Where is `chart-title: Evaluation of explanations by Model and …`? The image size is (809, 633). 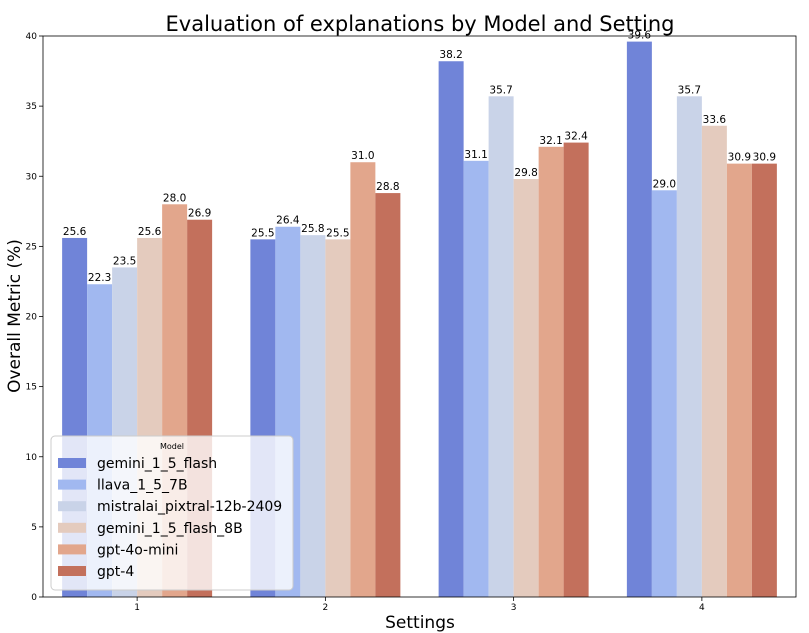 chart-title: Evaluation of explanations by Model and … is located at coordinates (420, 24).